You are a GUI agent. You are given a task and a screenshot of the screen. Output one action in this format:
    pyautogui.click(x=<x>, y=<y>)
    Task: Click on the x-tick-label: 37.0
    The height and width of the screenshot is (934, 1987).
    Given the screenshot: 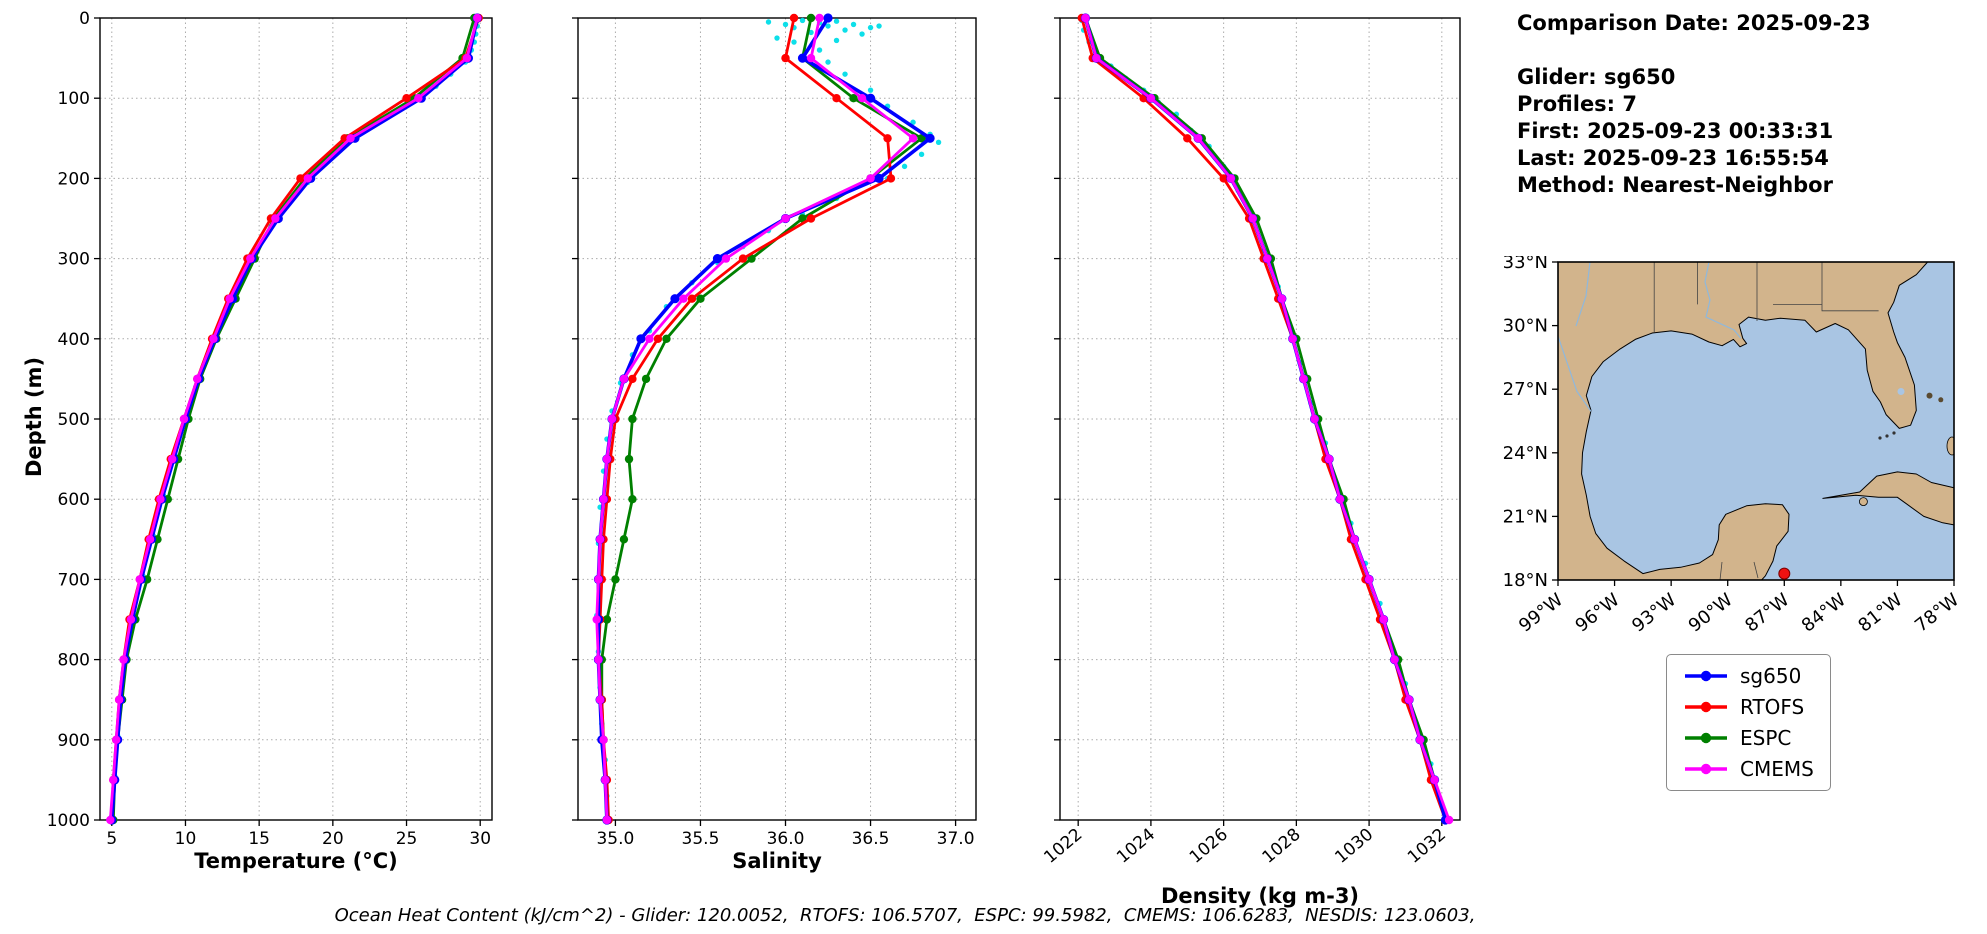 What is the action you would take?
    pyautogui.click(x=956, y=839)
    